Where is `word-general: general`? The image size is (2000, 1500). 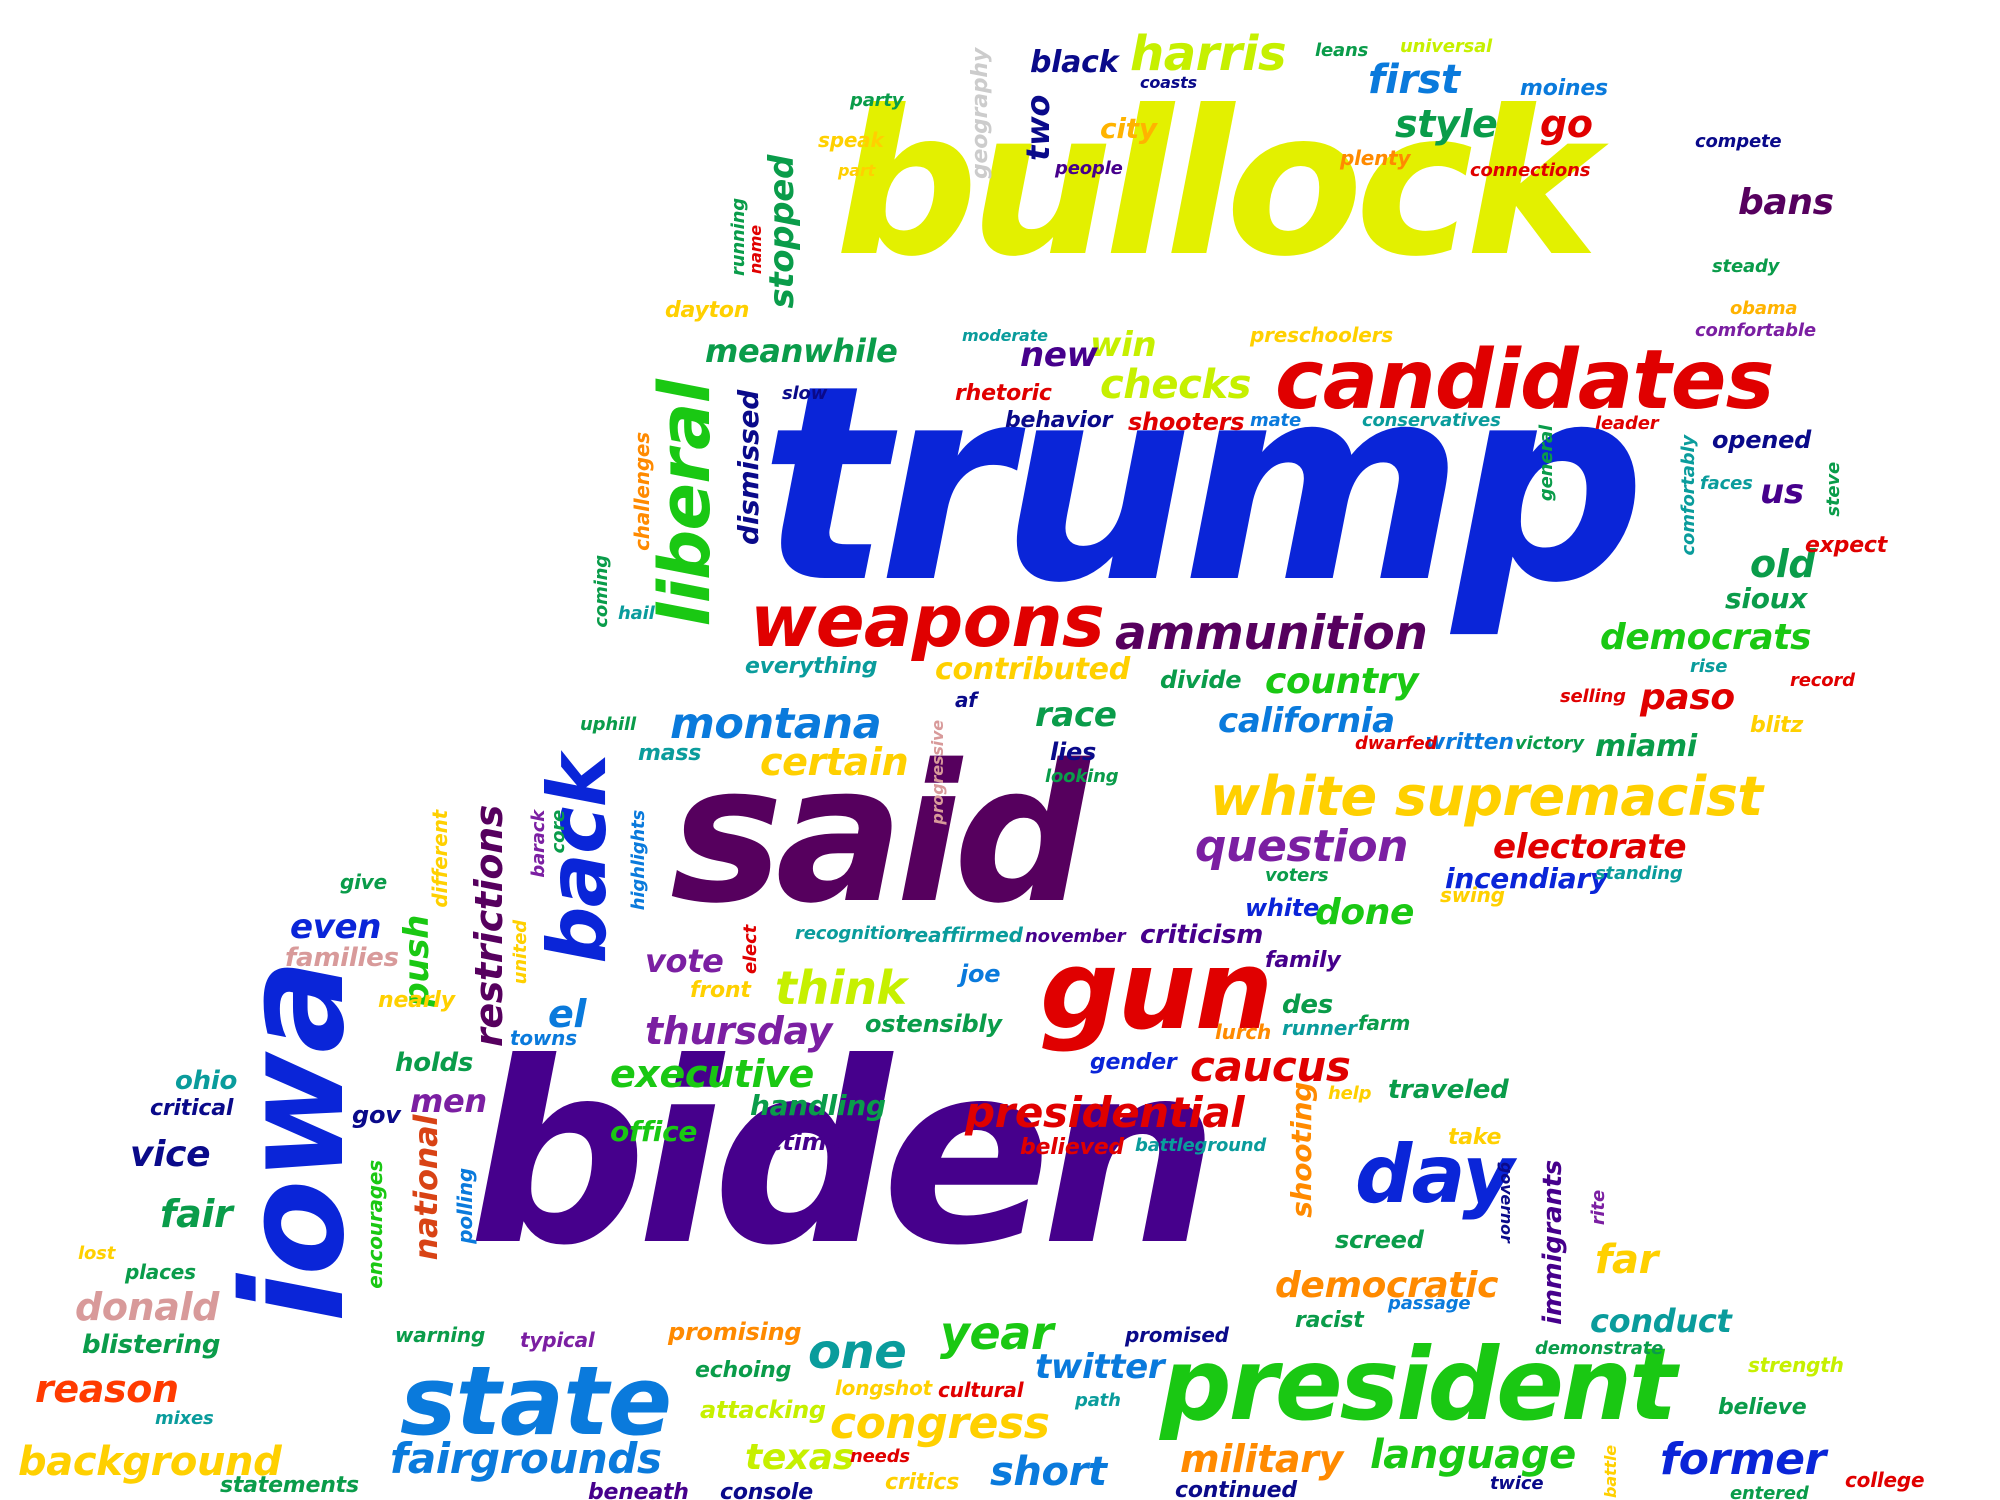 word-general: general is located at coordinates (1546, 463).